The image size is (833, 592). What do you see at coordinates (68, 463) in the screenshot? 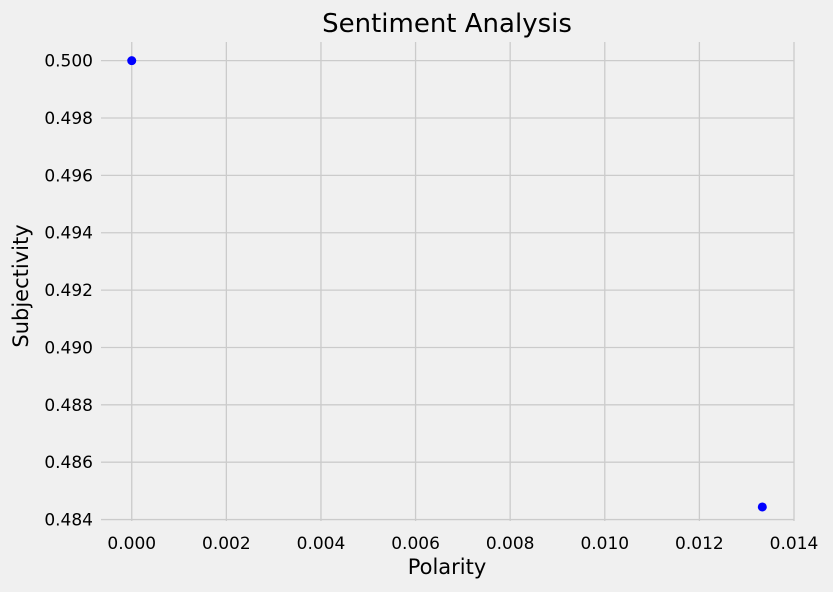
I see `y-tick-label: 0.486` at bounding box center [68, 463].